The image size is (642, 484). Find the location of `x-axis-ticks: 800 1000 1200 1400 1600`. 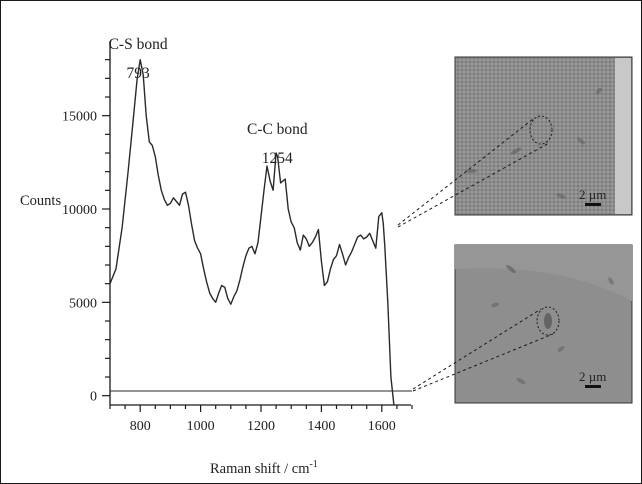

x-axis-ticks: 800 1000 1200 1400 1600 is located at coordinates (261, 419).